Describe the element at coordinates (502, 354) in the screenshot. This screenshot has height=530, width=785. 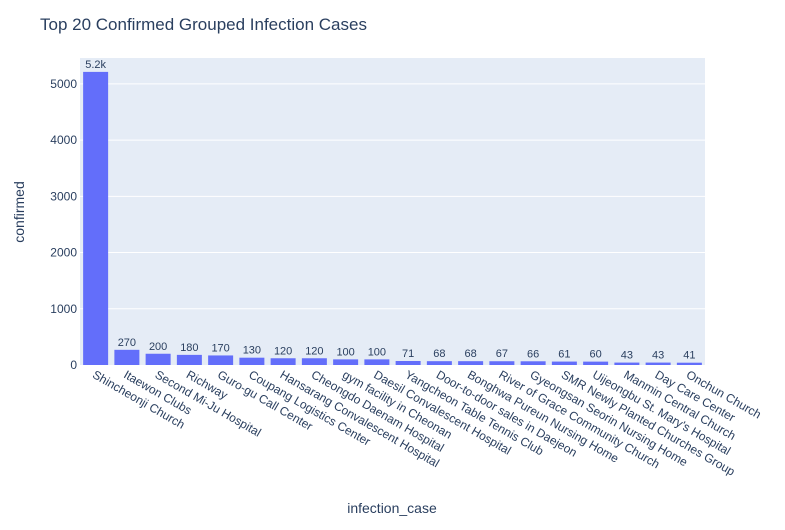
I see `data-label: 67` at that location.